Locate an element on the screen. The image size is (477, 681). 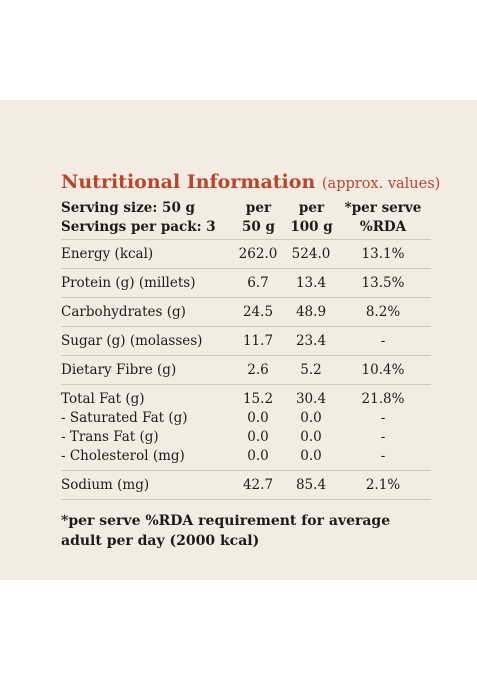
row-per100: 85.4 is located at coordinates (311, 485).